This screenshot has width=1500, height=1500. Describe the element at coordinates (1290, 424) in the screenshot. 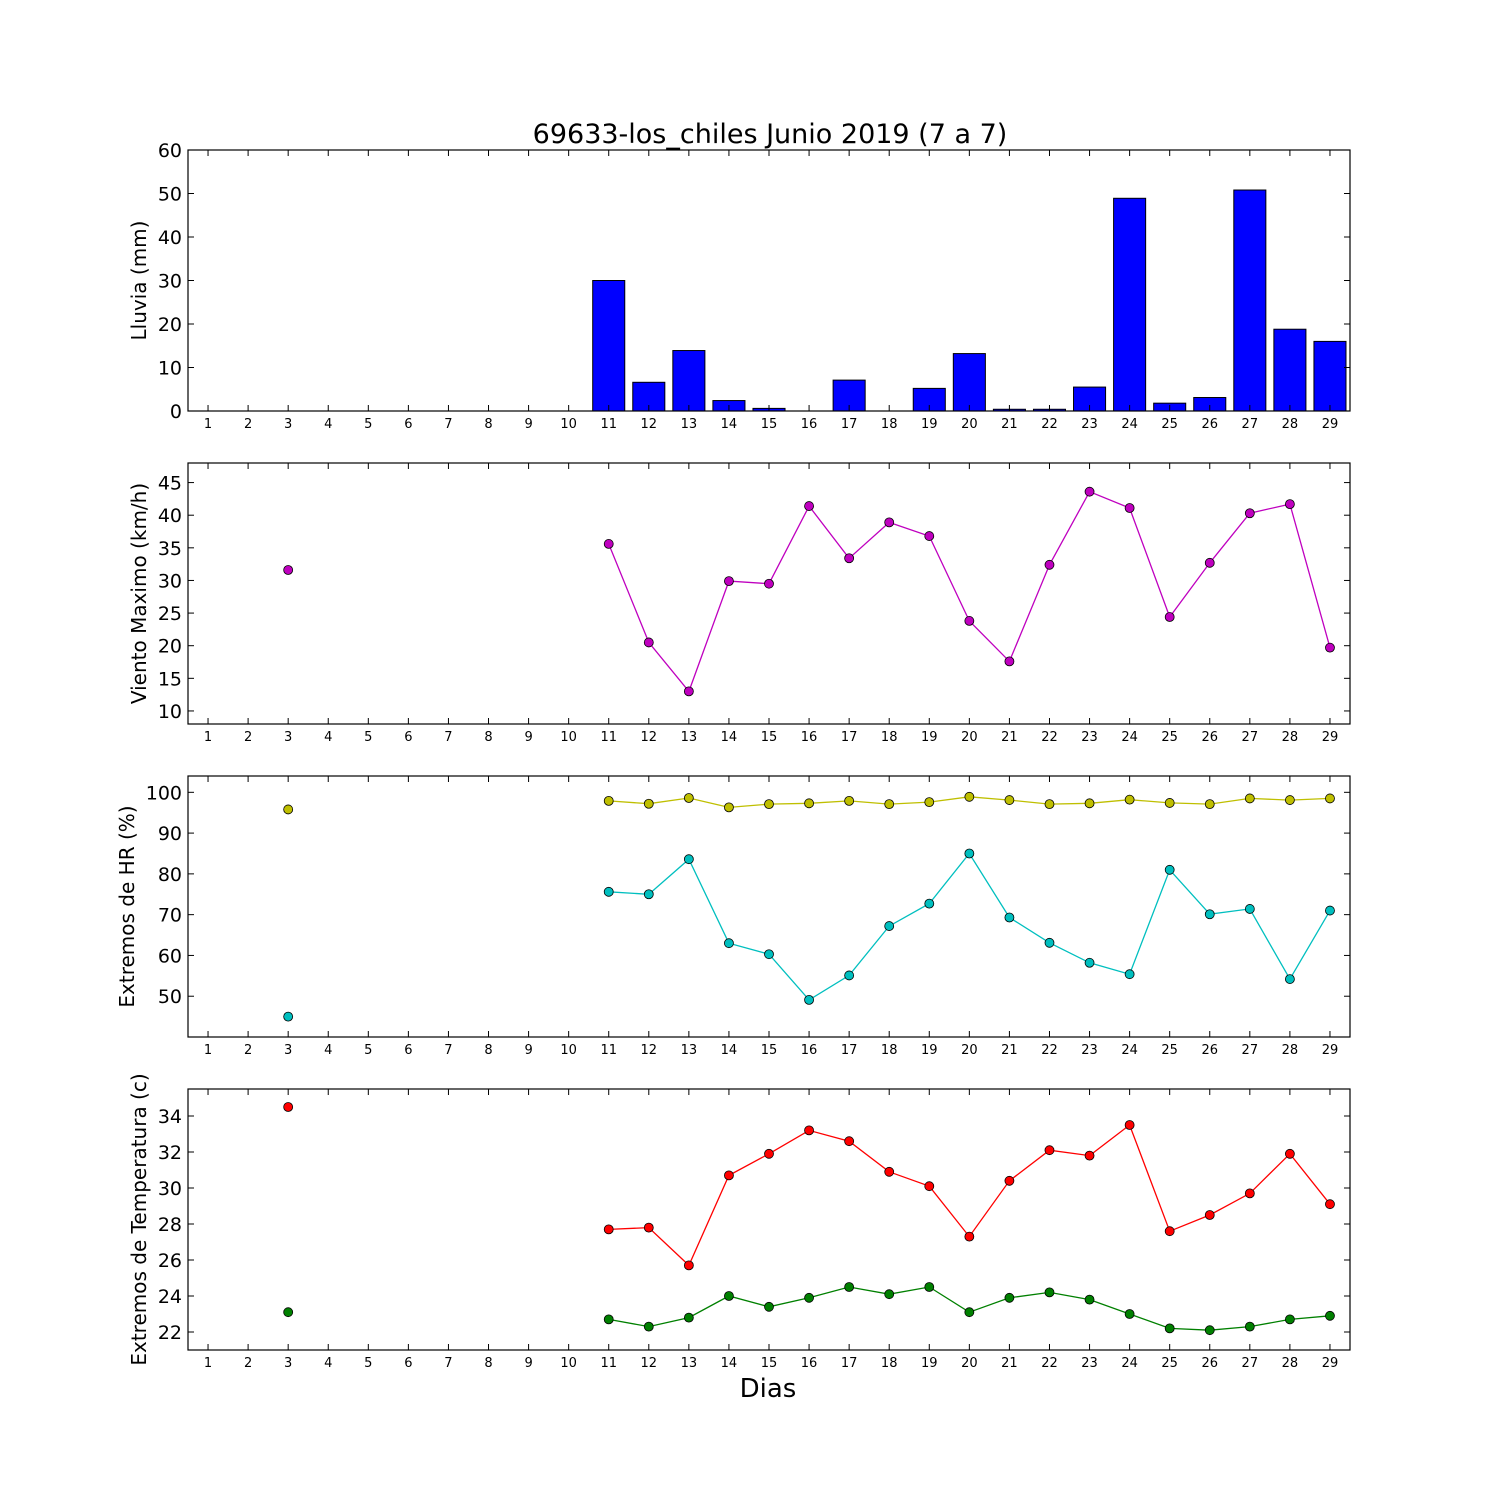

I see `x-tick-label: 28` at that location.